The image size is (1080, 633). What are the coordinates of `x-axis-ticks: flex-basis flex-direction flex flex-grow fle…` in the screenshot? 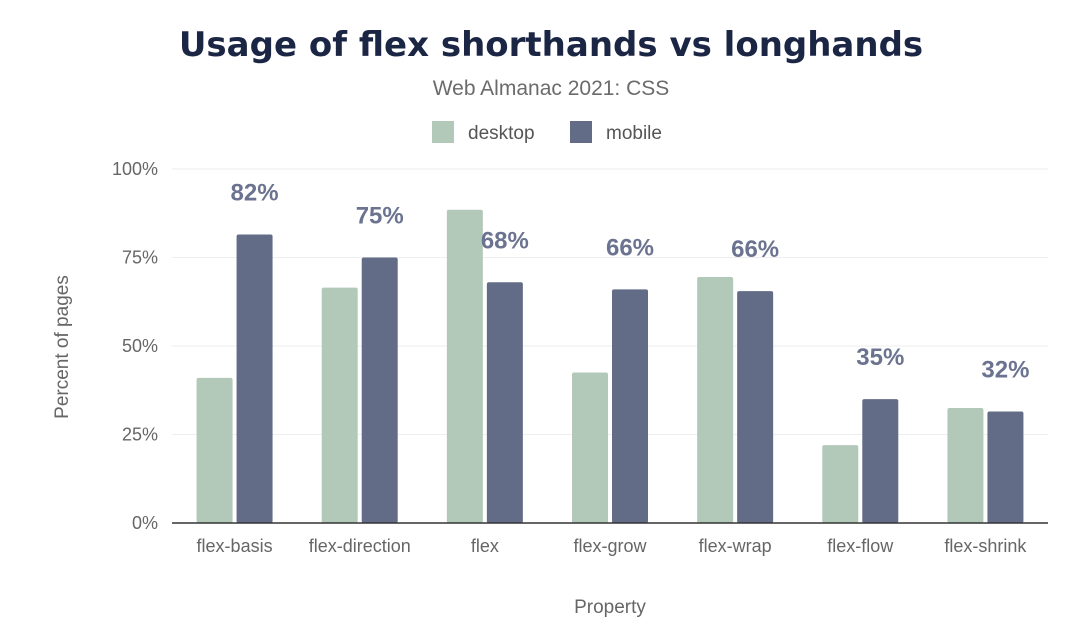 It's located at (612, 546).